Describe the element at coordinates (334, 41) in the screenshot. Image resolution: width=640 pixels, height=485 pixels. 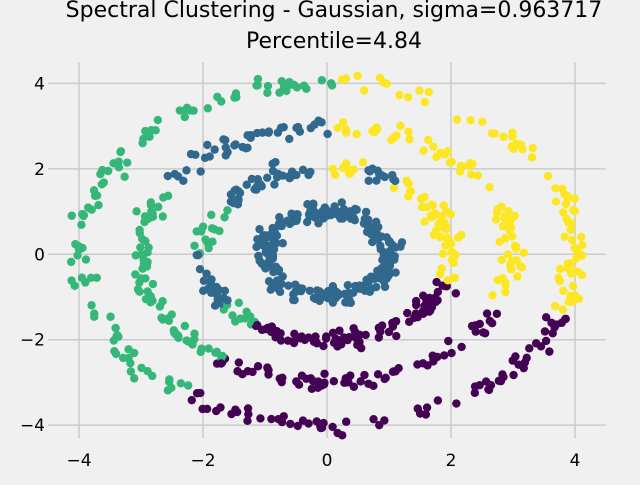
I see `chart-subtitle: Percentile=4.84` at that location.